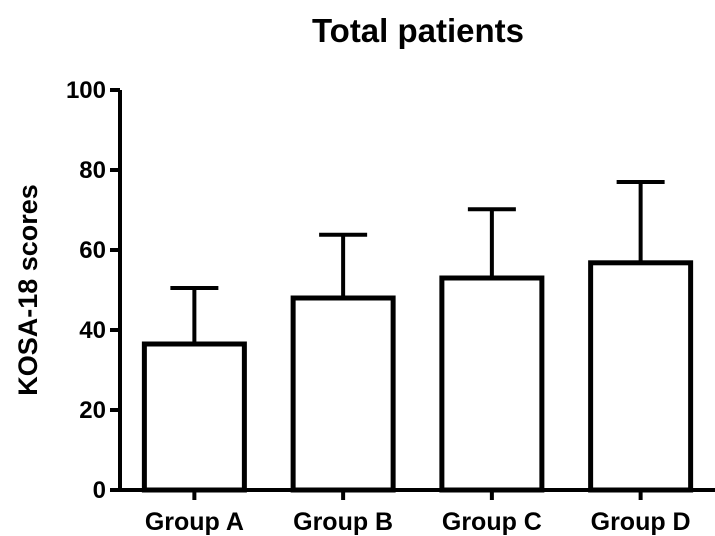 The width and height of the screenshot is (715, 536). What do you see at coordinates (86, 90) in the screenshot?
I see `y-tick-label: 100` at bounding box center [86, 90].